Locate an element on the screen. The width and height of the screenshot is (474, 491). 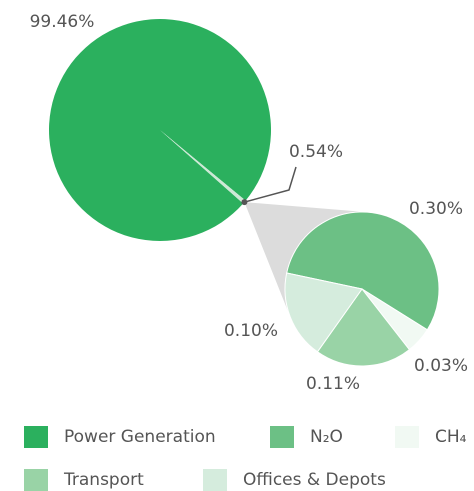
legend-label: Offices & Depots is located at coordinates (314, 480).